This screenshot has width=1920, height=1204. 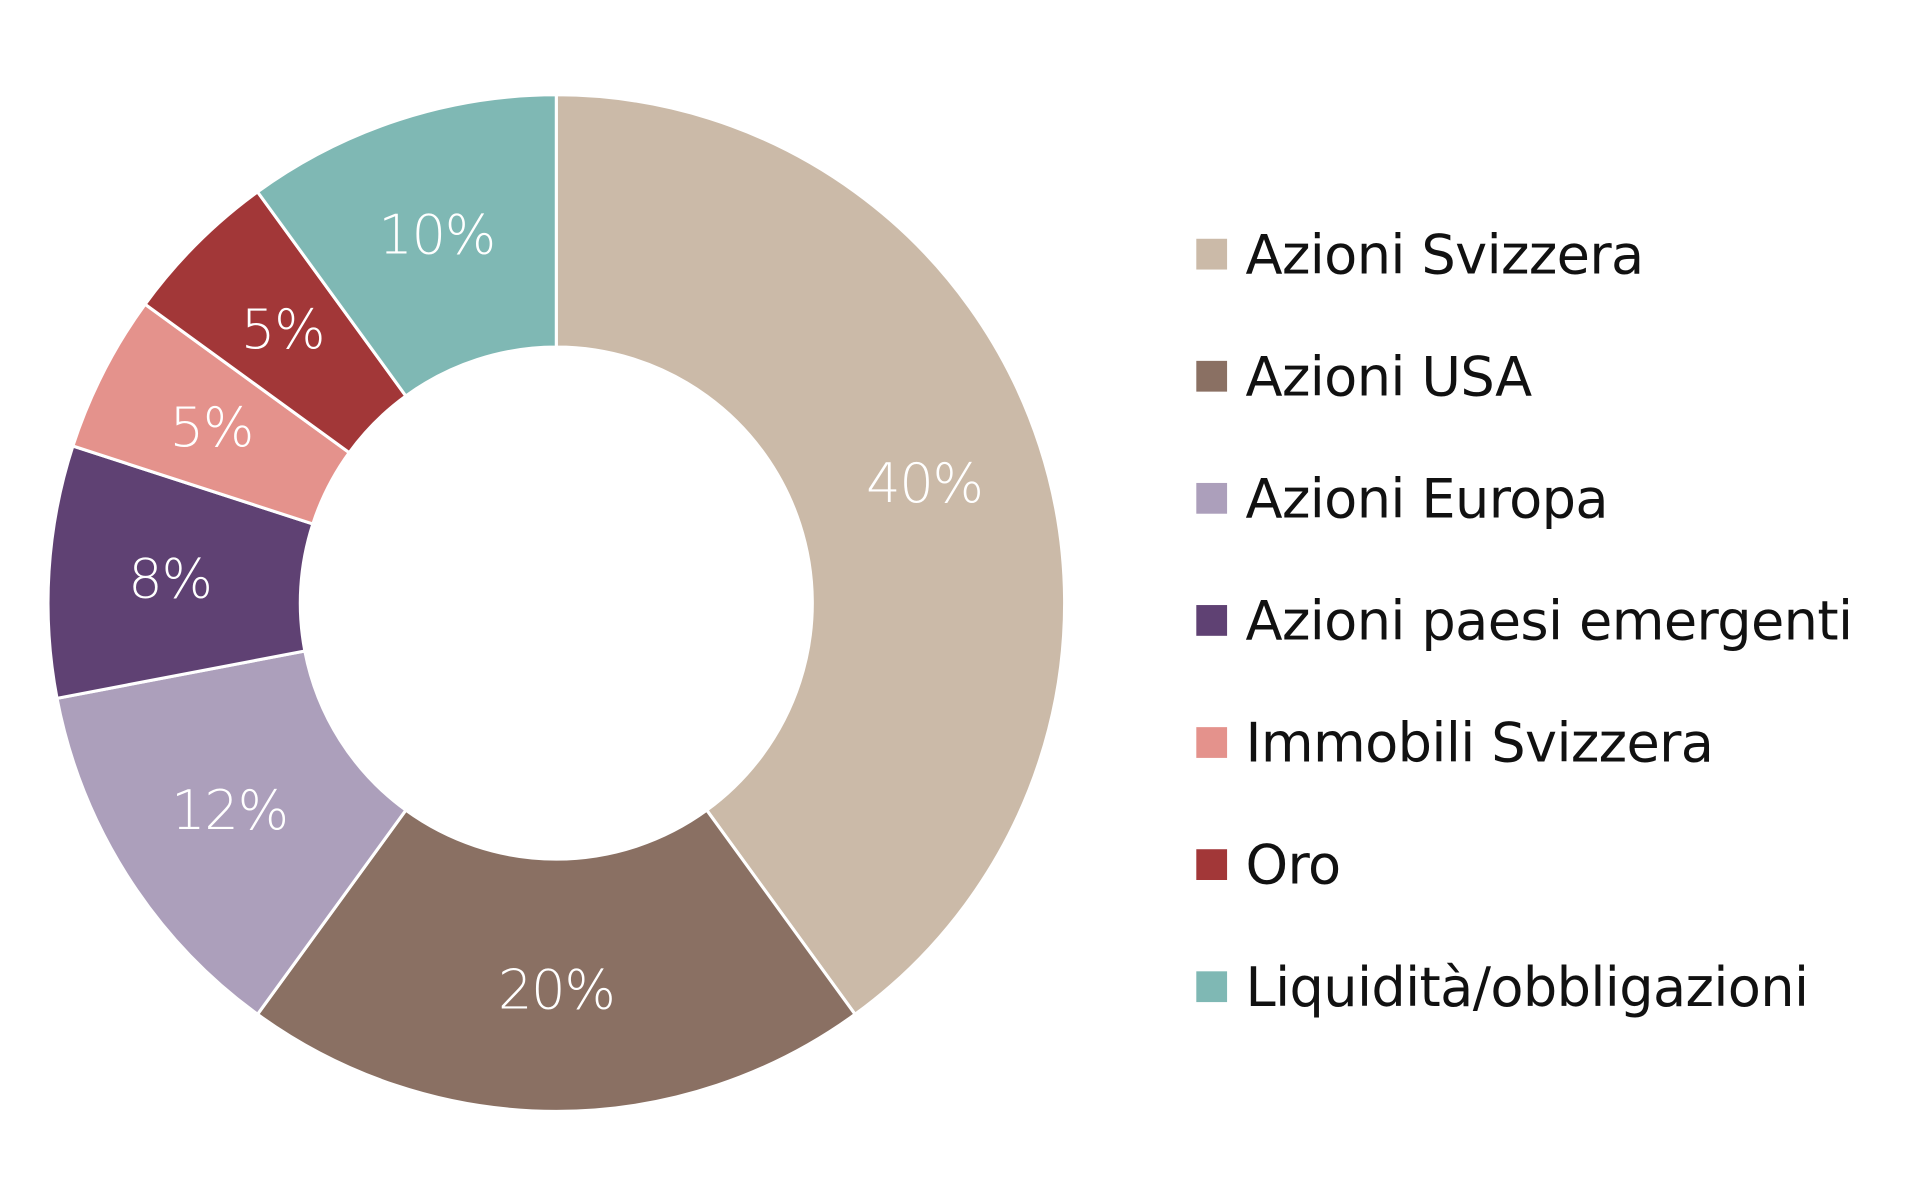 I want to click on legend-item-liquidit-obbligazioni: Liquidità/obbligazioni, so click(x=1502, y=987).